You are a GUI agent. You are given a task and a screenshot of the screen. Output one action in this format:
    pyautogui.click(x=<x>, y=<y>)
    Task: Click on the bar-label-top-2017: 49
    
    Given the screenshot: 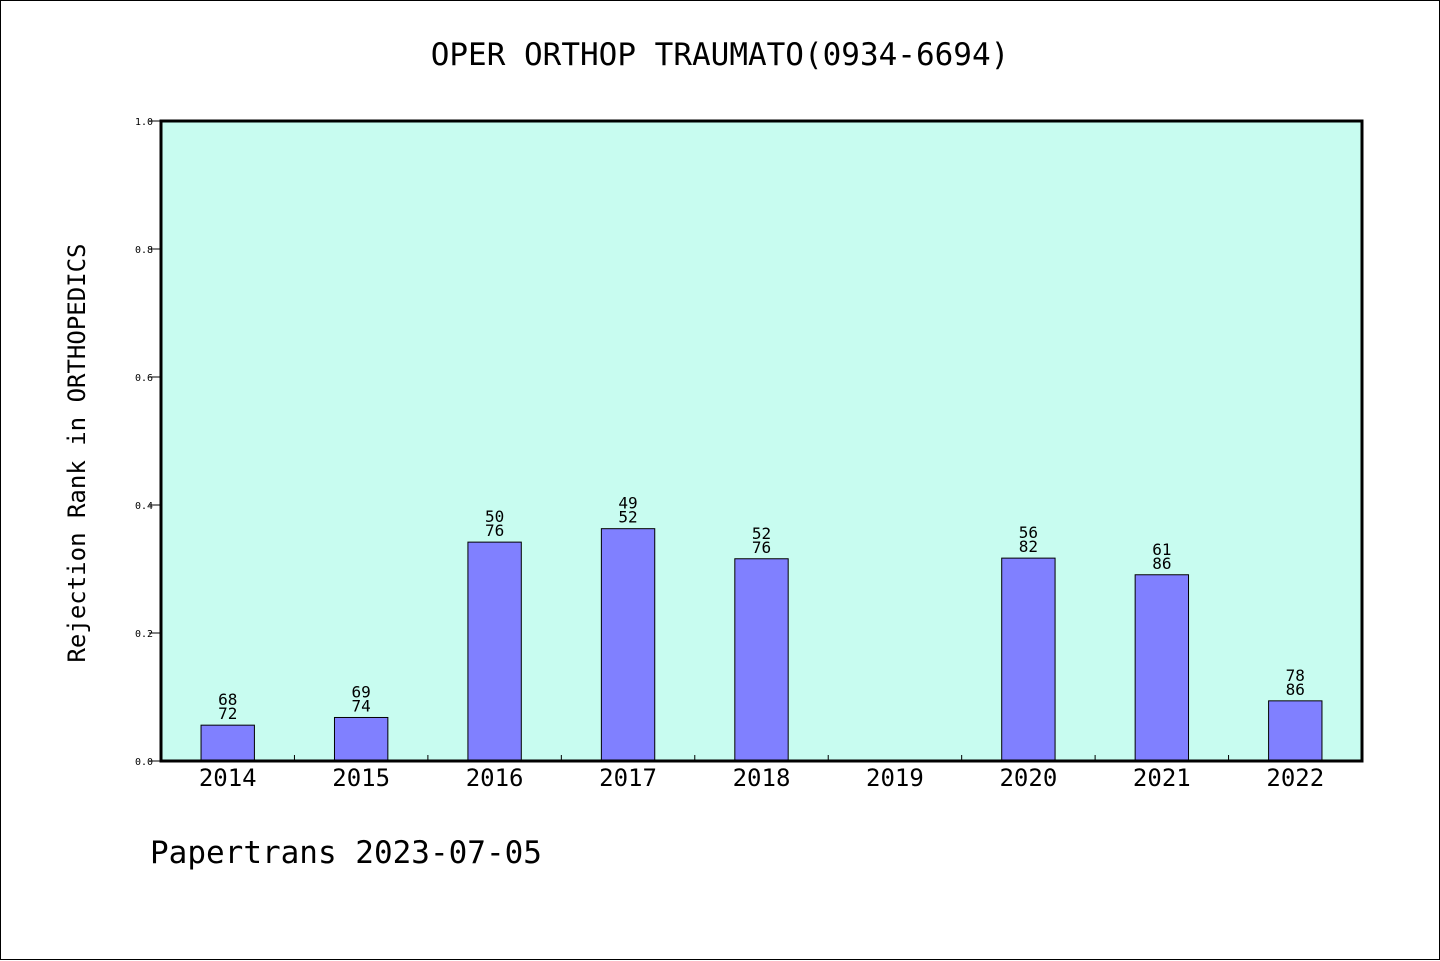 What is the action you would take?
    pyautogui.click(x=627, y=503)
    